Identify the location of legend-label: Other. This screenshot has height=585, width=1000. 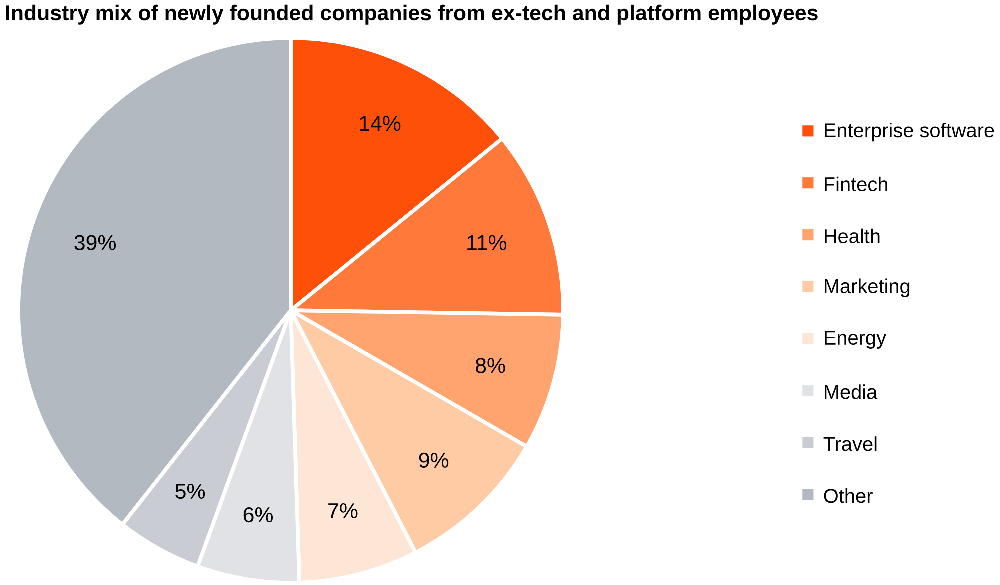
(848, 496).